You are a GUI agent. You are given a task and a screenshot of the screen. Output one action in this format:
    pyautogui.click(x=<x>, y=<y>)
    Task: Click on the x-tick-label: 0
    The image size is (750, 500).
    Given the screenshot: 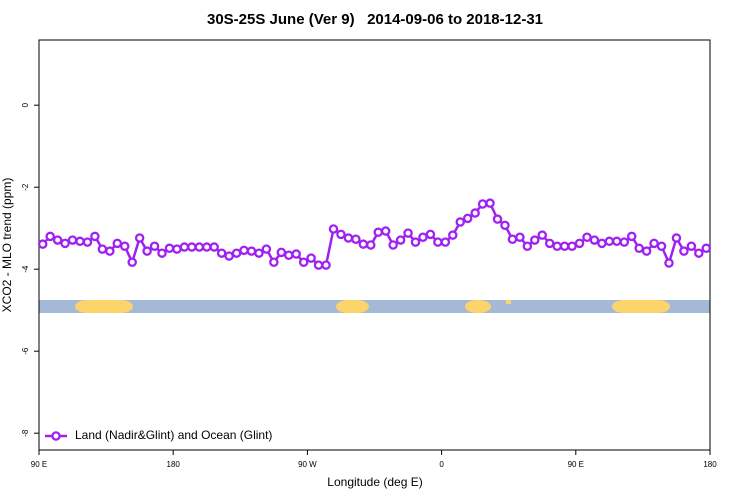 What is the action you would take?
    pyautogui.click(x=441, y=464)
    